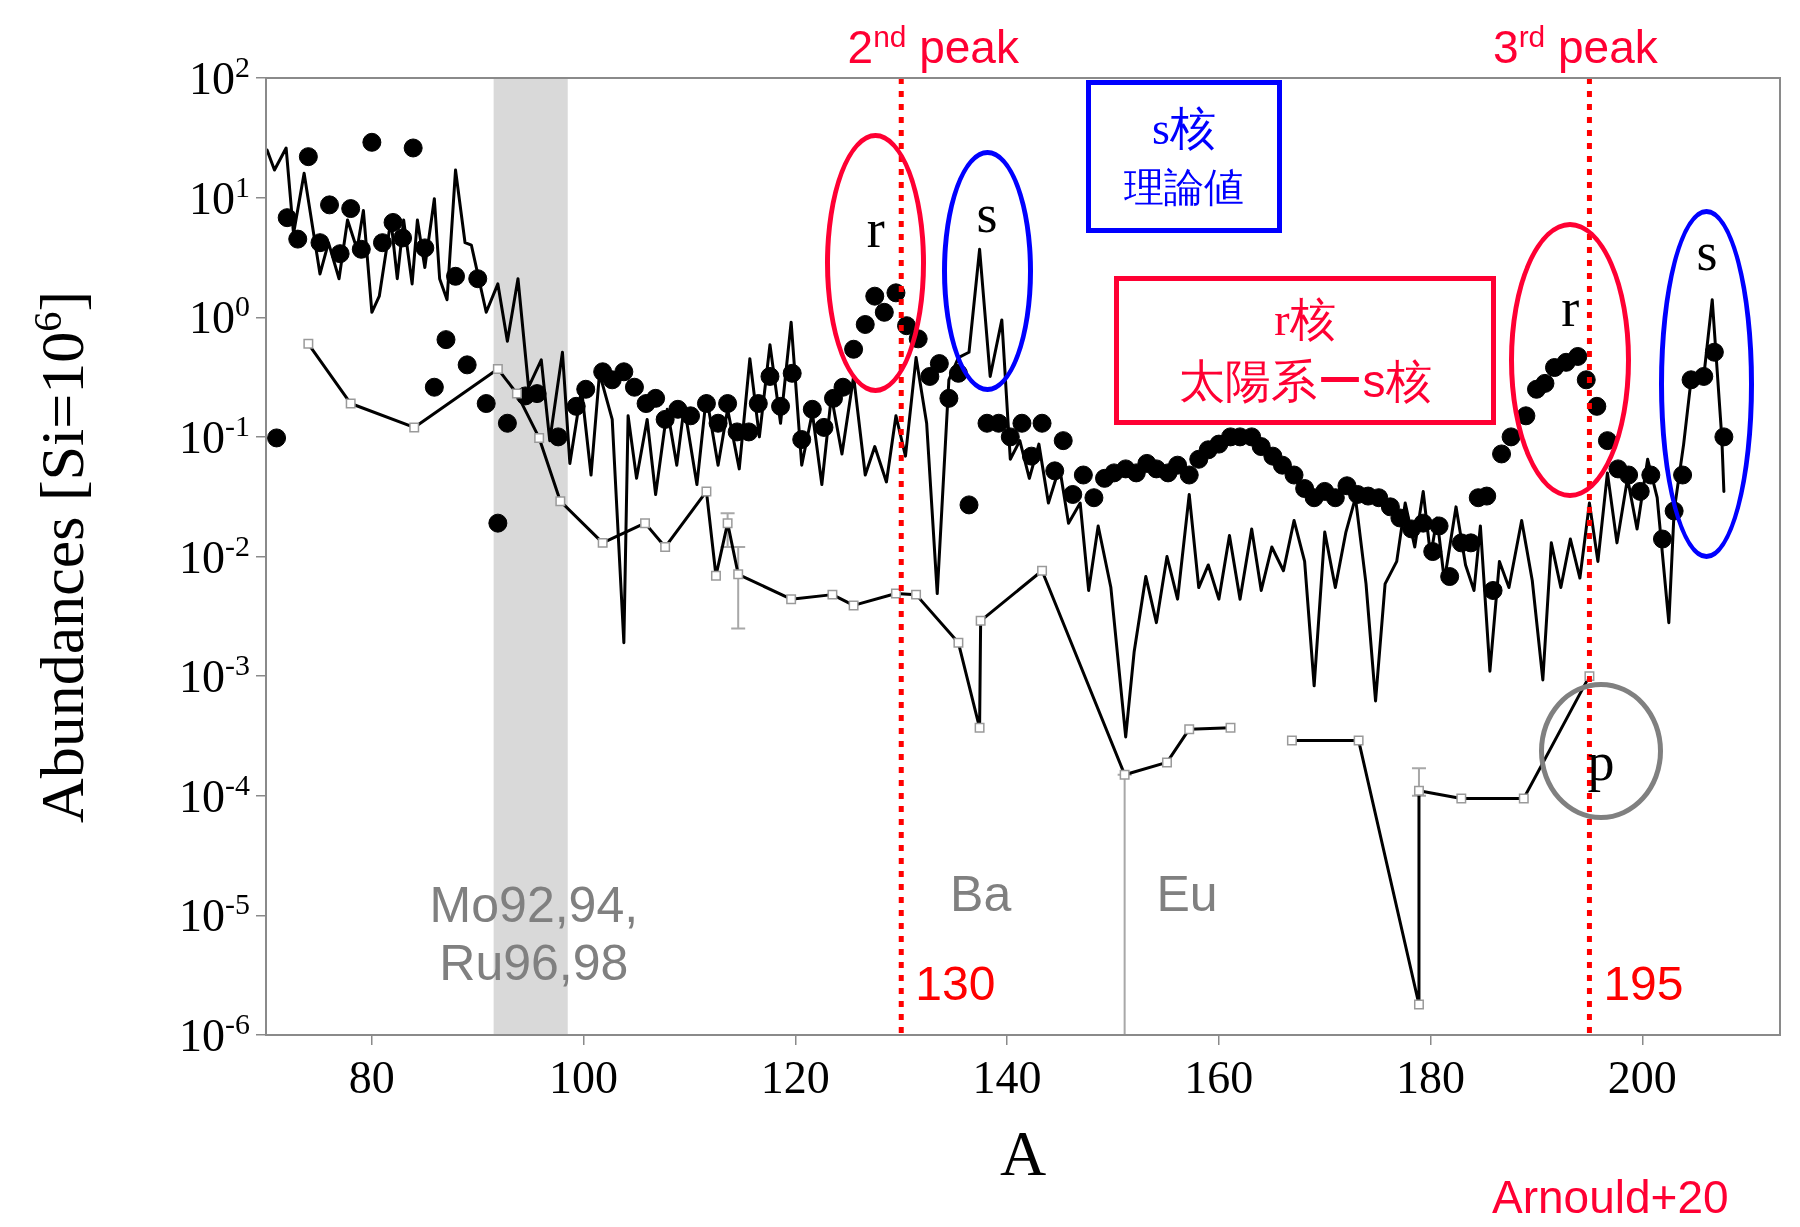 This screenshot has width=1800, height=1227. Describe the element at coordinates (1431, 1077) in the screenshot. I see `x-tick-label: 180` at that location.